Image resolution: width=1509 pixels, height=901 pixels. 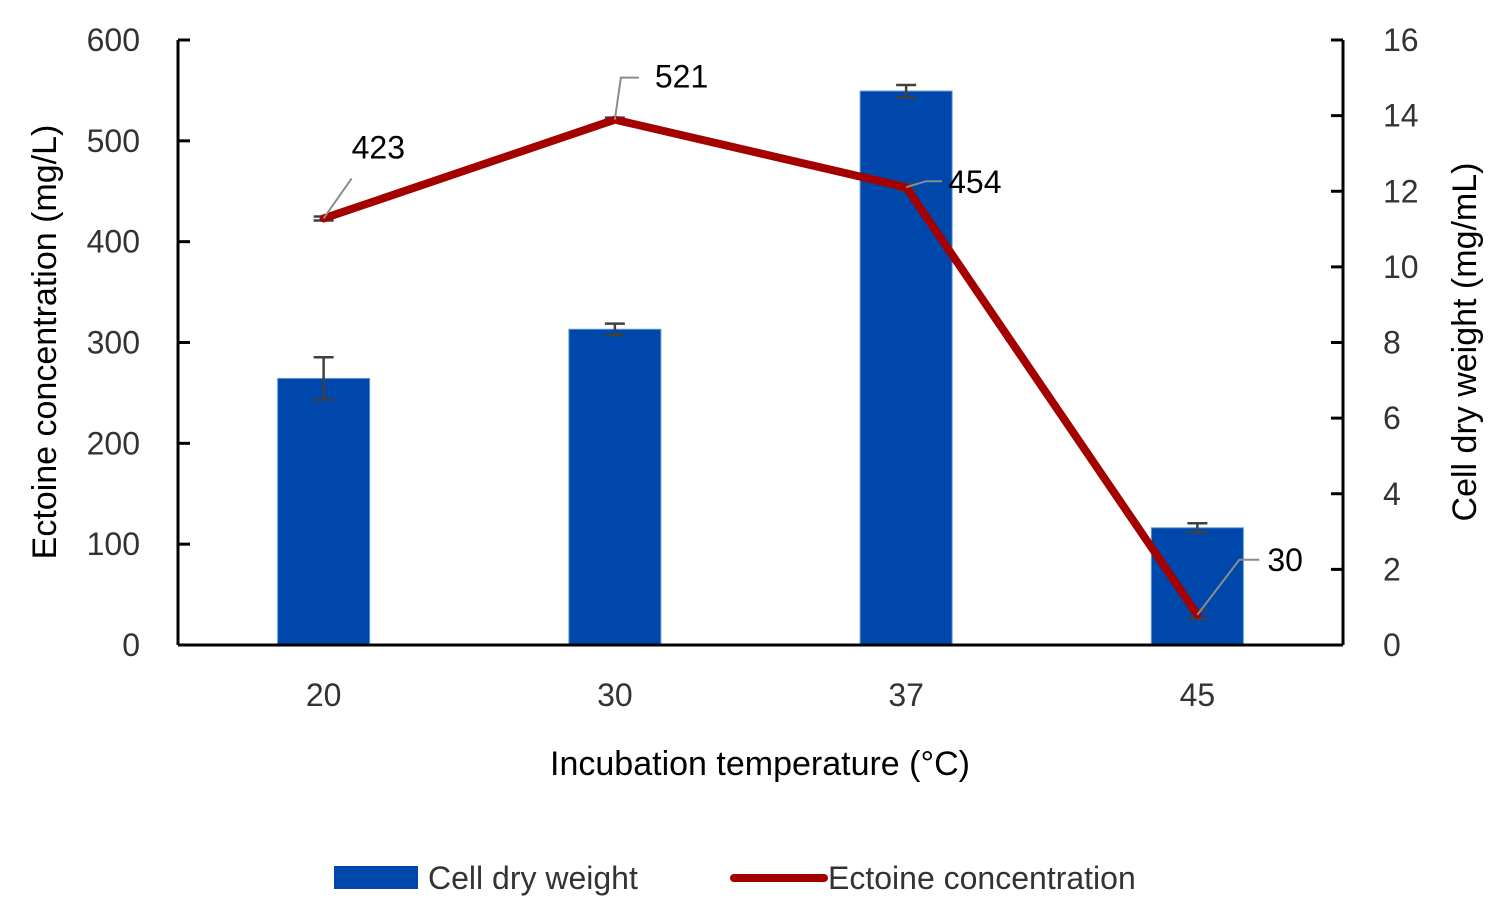 I want to click on data-label-ectoine-concentration: 423, so click(x=378, y=147).